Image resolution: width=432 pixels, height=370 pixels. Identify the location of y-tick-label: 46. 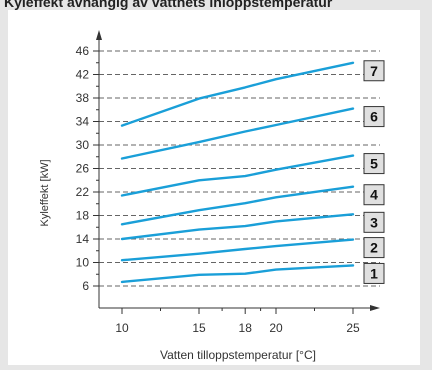
(83, 51).